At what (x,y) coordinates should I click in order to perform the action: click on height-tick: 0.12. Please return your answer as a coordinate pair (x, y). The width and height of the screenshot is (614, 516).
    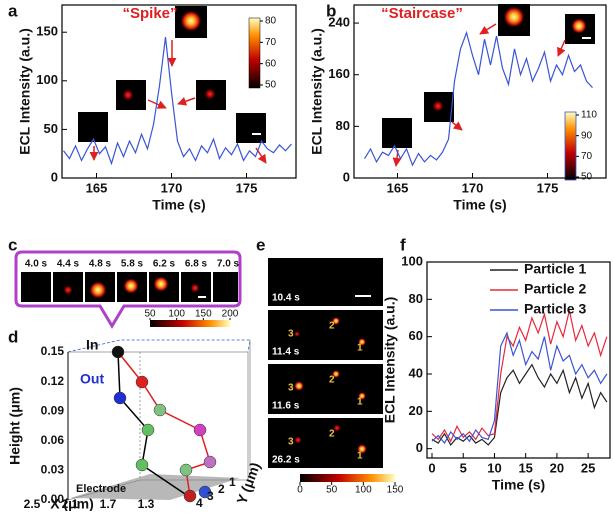
    Looking at the image, I should click on (53, 381).